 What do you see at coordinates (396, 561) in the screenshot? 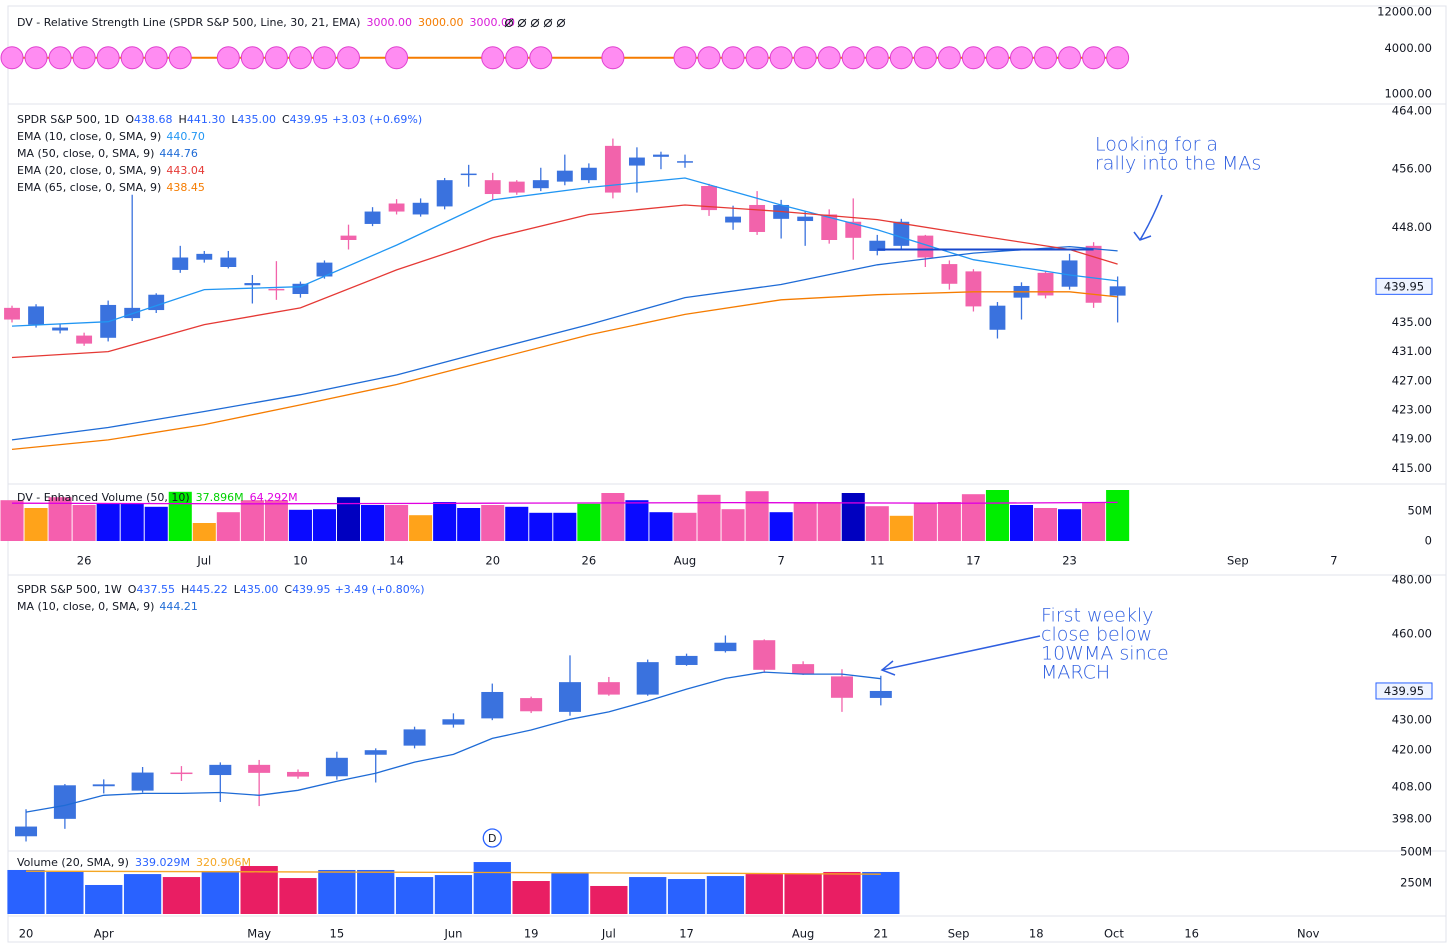
I see `x-tick-label: 14` at bounding box center [396, 561].